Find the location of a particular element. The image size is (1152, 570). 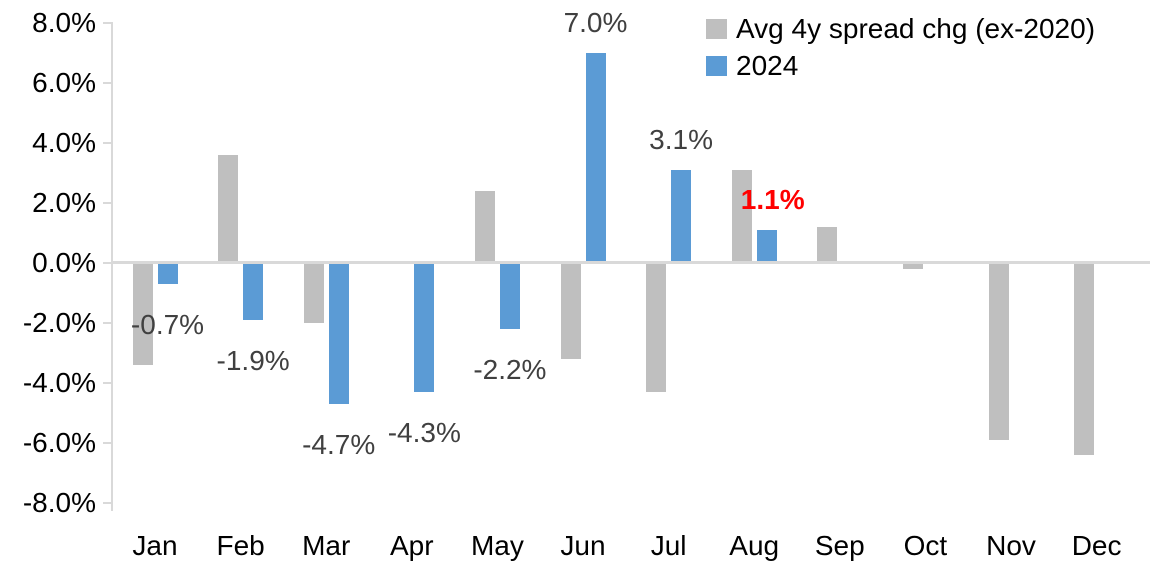

data-label-apr: -4.3% is located at coordinates (424, 432).